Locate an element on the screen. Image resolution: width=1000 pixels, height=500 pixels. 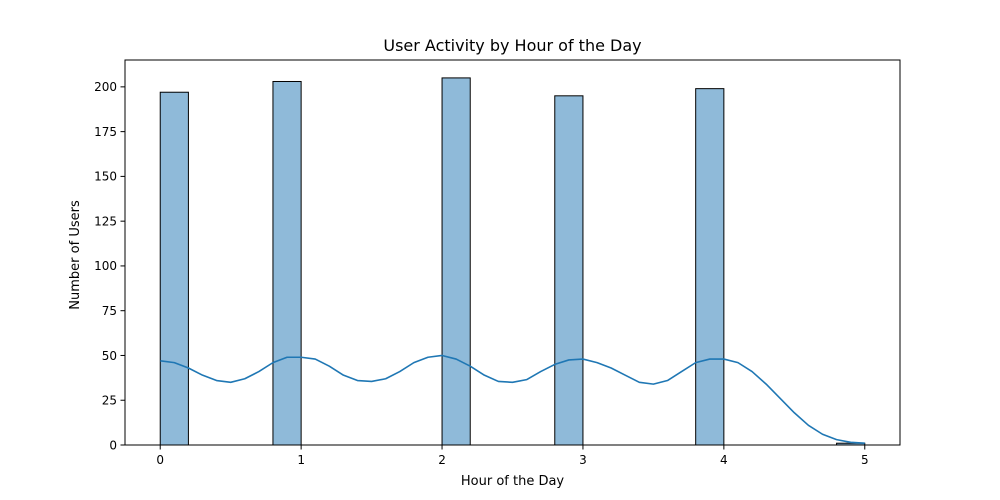
x-tick-label: 2 is located at coordinates (442, 460).